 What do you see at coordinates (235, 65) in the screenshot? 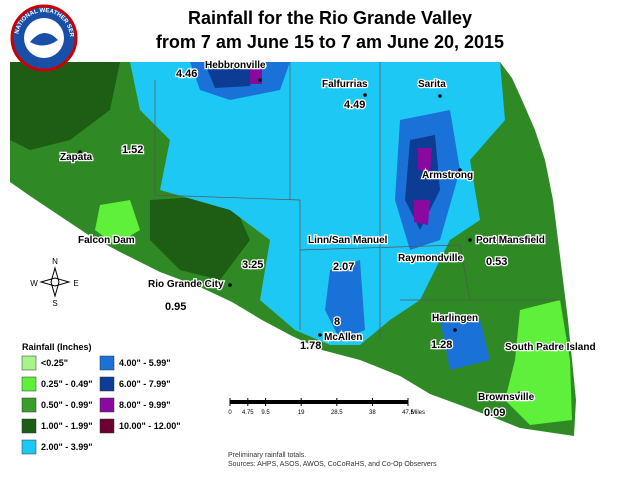
I see `place-label: Hebbronville` at bounding box center [235, 65].